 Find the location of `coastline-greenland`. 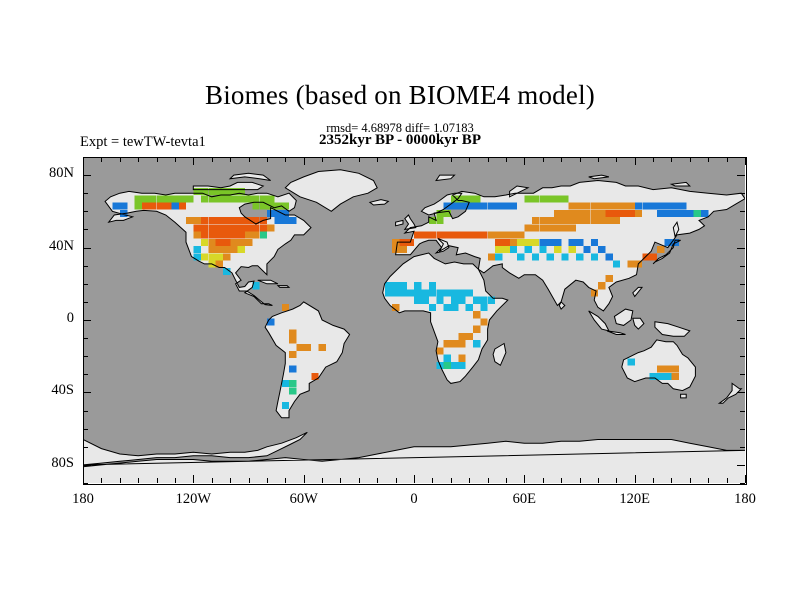

coastline-greenland is located at coordinates (331, 190).